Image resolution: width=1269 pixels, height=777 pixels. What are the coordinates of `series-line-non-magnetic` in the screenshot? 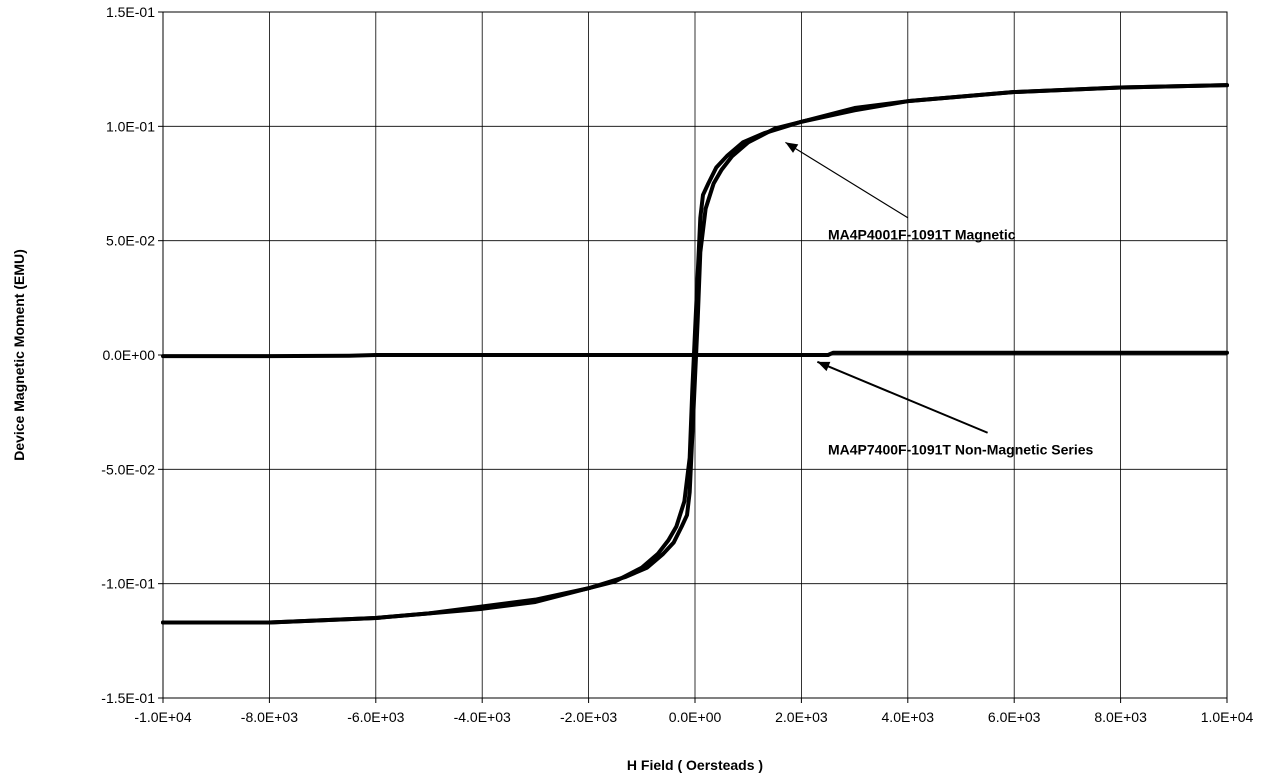 It's located at (695, 354).